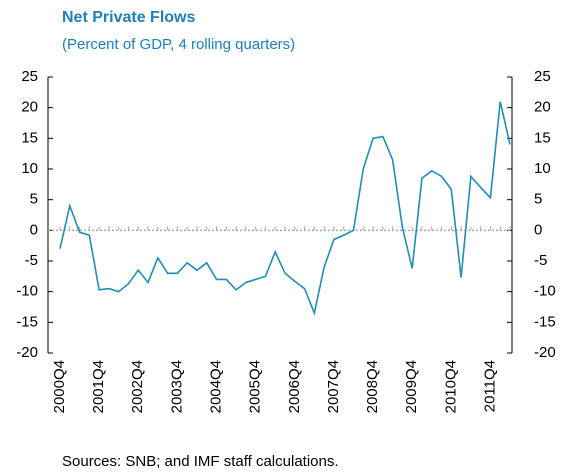 The width and height of the screenshot is (562, 472). I want to click on y-tick-label: 25, so click(29, 76).